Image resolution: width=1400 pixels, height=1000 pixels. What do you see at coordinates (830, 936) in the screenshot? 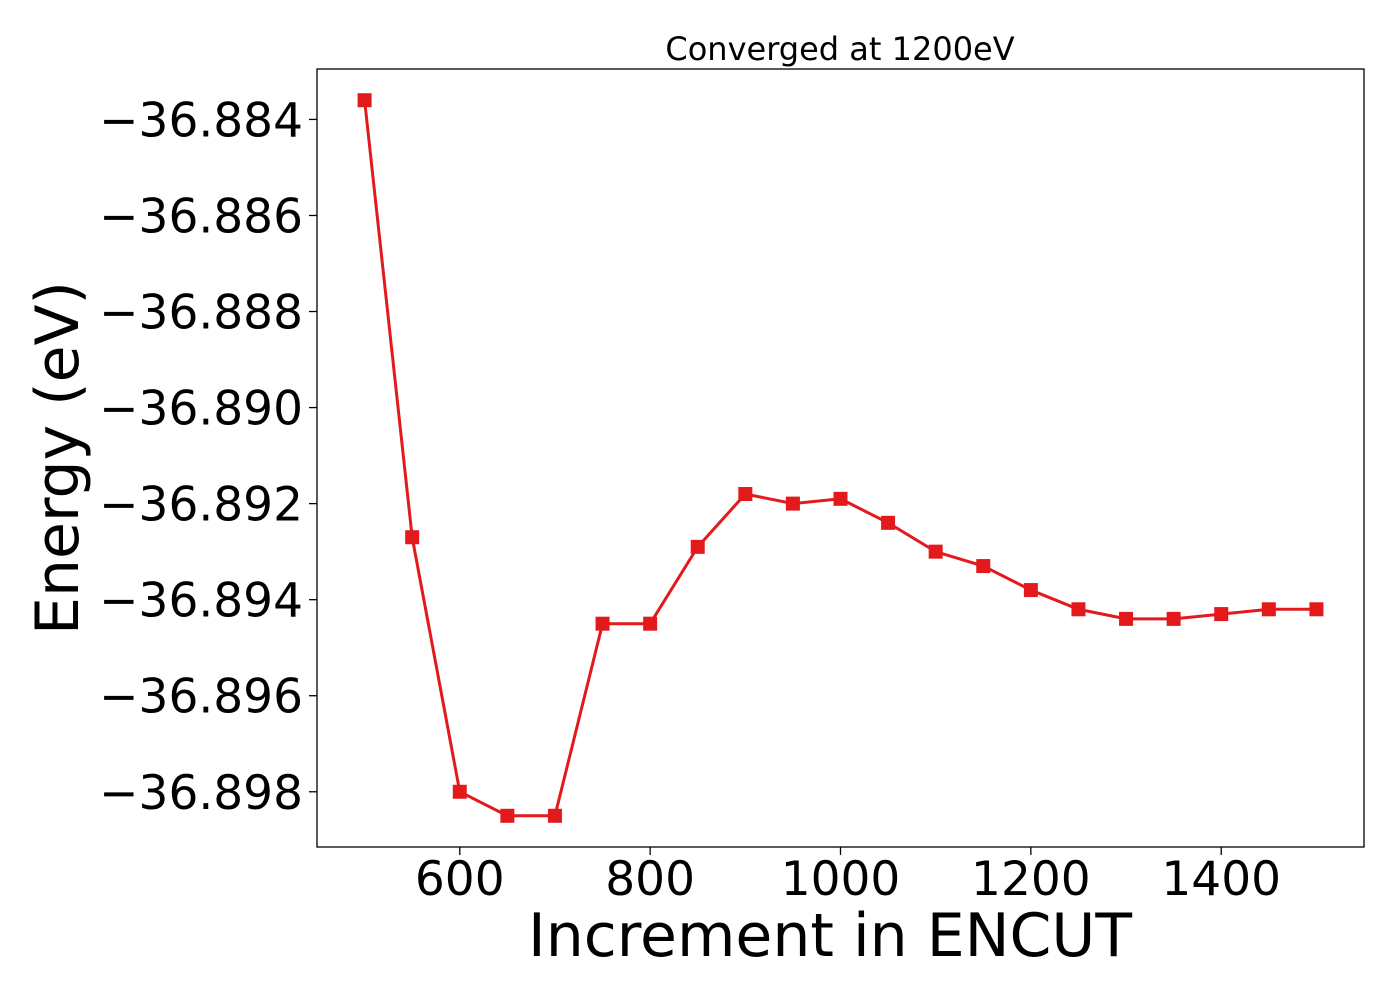
I see `x-axis-label: Increment in ENCUT` at bounding box center [830, 936].